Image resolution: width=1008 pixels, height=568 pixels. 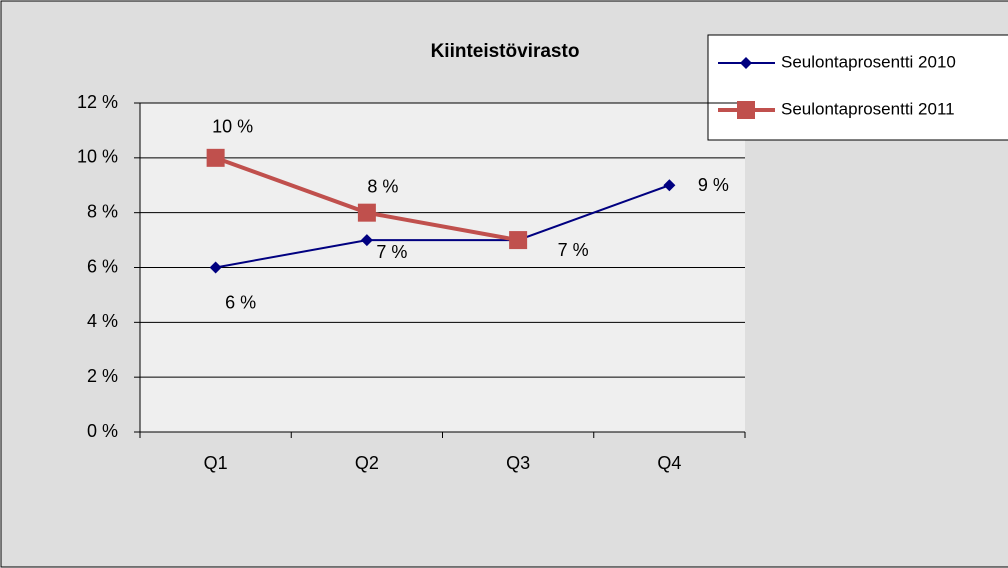 What do you see at coordinates (669, 463) in the screenshot?
I see `x-tick-label: Q4` at bounding box center [669, 463].